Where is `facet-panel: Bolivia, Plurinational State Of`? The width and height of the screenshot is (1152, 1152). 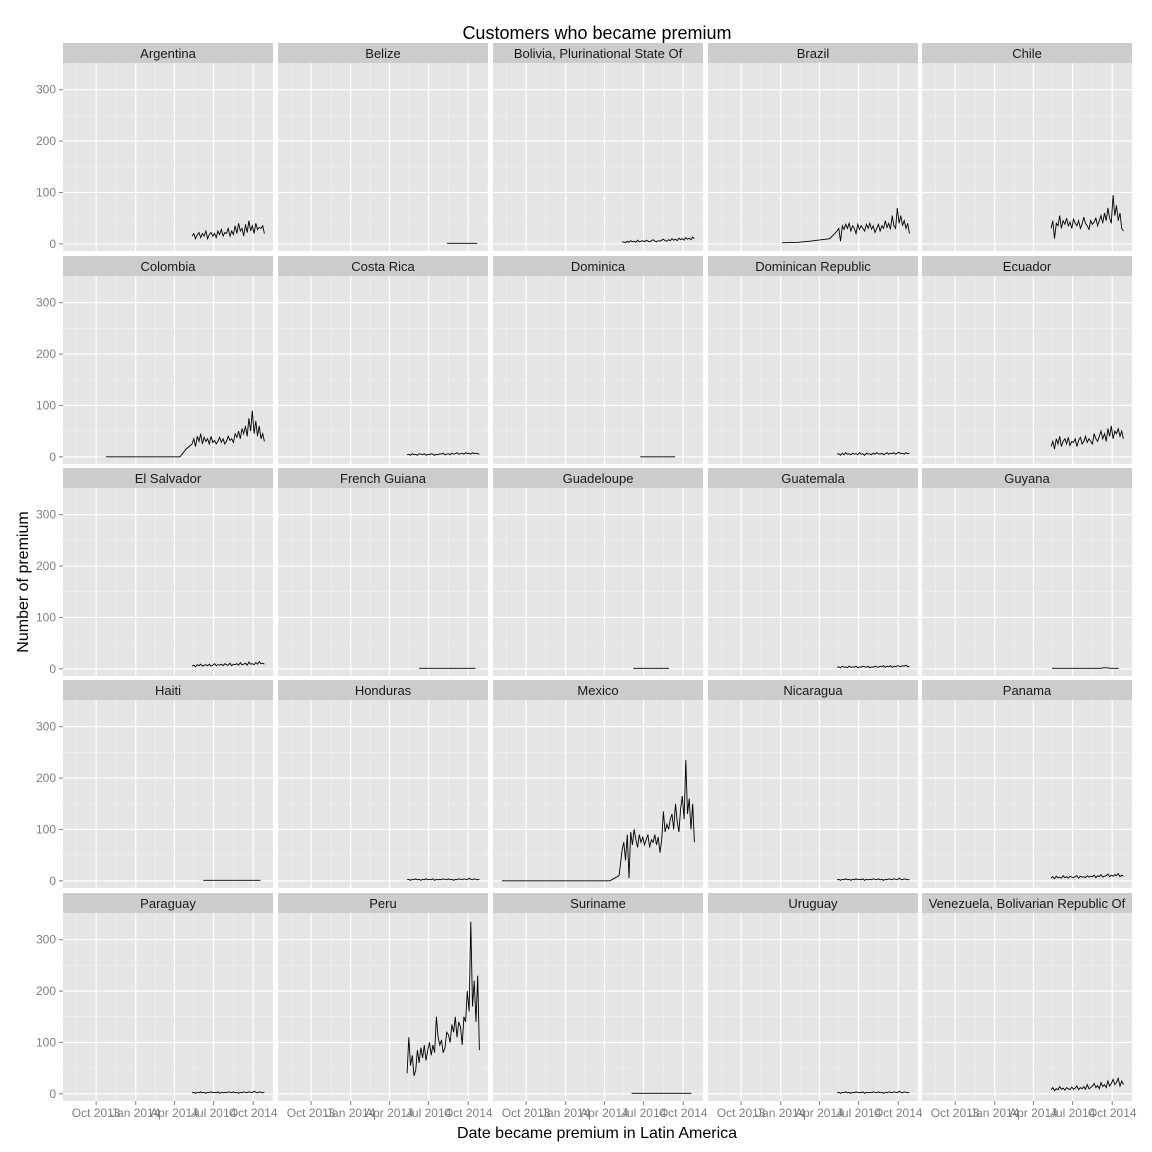 facet-panel: Bolivia, Plurinational State Of is located at coordinates (598, 147).